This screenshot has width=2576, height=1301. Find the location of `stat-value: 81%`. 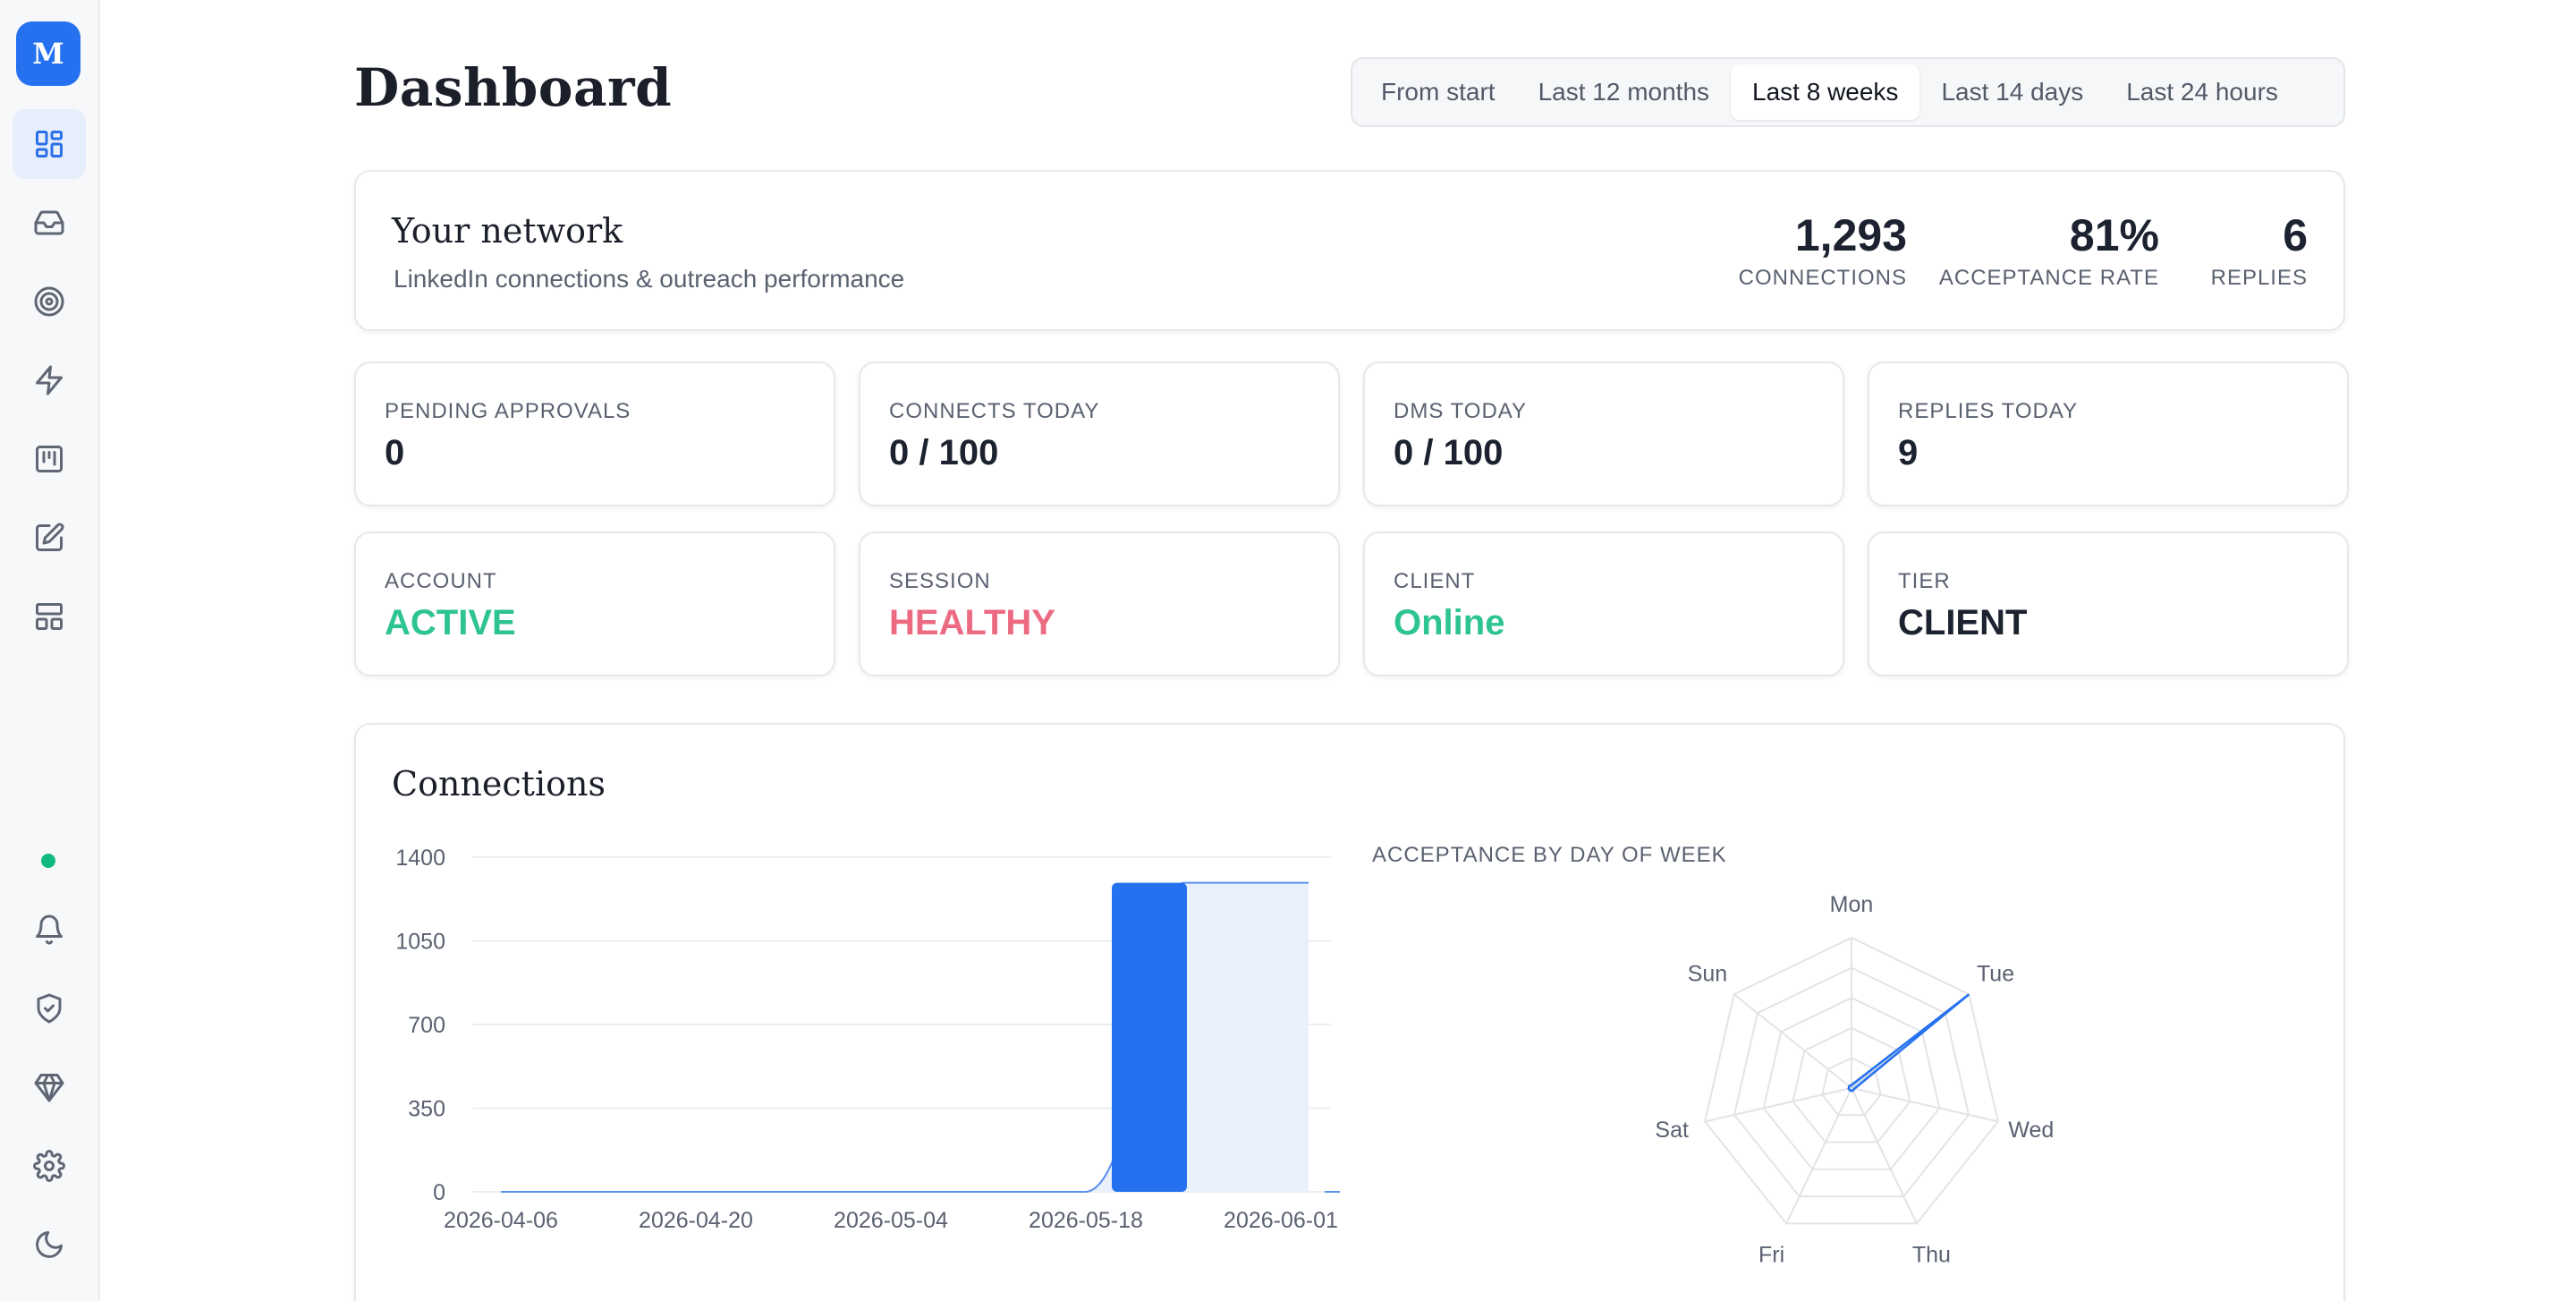

stat-value: 81% is located at coordinates (2114, 235).